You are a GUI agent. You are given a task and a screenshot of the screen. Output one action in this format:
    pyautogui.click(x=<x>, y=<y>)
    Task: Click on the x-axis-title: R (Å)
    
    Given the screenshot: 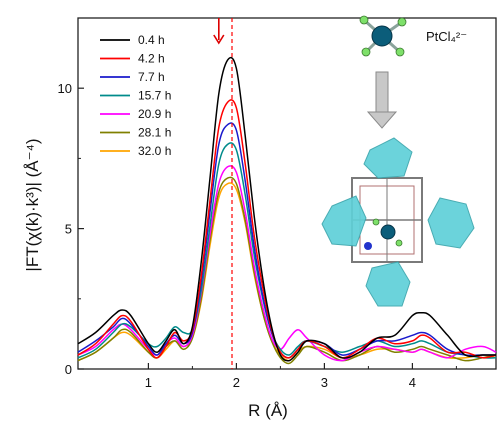 What is the action you would take?
    pyautogui.click(x=268, y=410)
    